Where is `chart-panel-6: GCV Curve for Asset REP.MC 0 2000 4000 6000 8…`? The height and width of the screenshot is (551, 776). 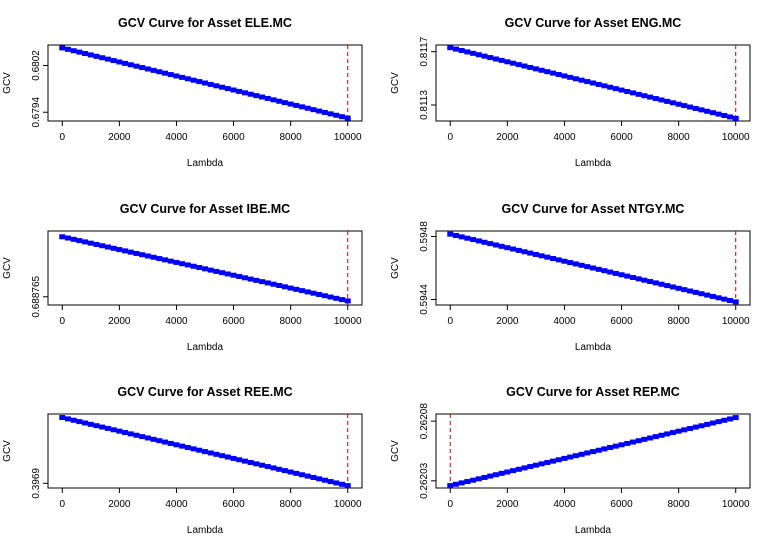 chart-panel-6: GCV Curve for Asset REP.MC 0 2000 4000 6000 8… is located at coordinates (570, 460).